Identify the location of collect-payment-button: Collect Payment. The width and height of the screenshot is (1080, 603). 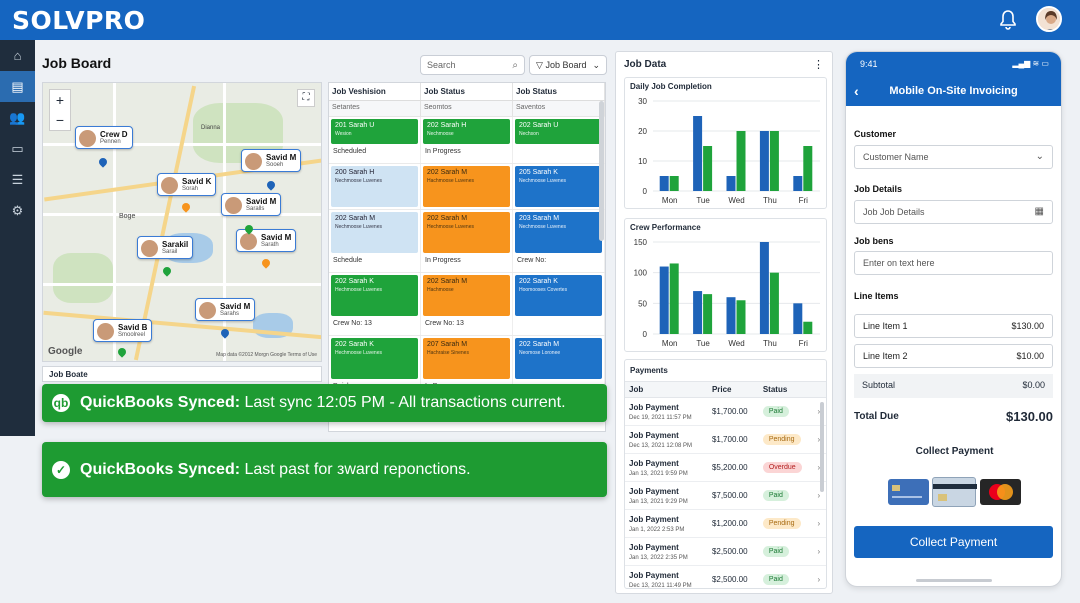
(953, 542).